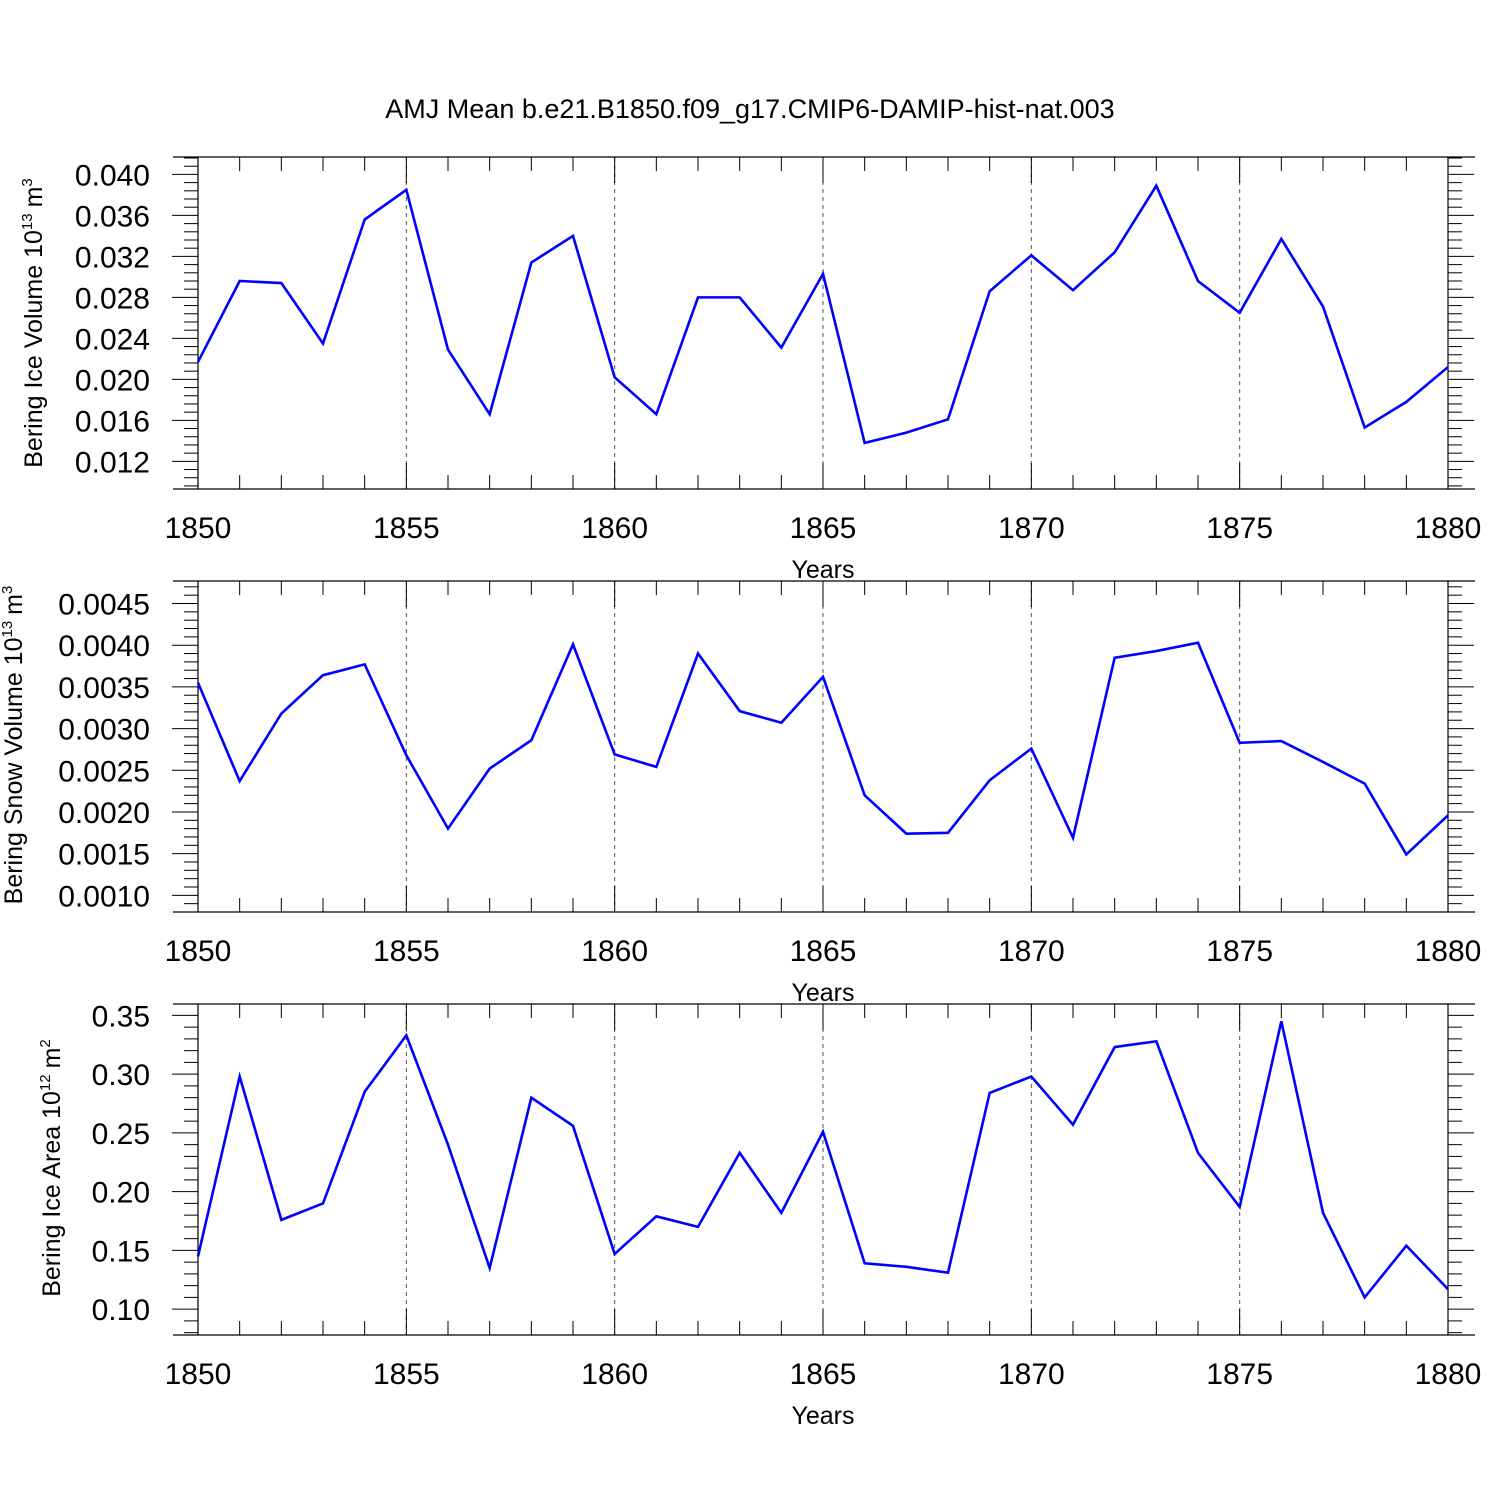 This screenshot has height=1500, width=1500. I want to click on y-tick-label: 0.0020, so click(104, 813).